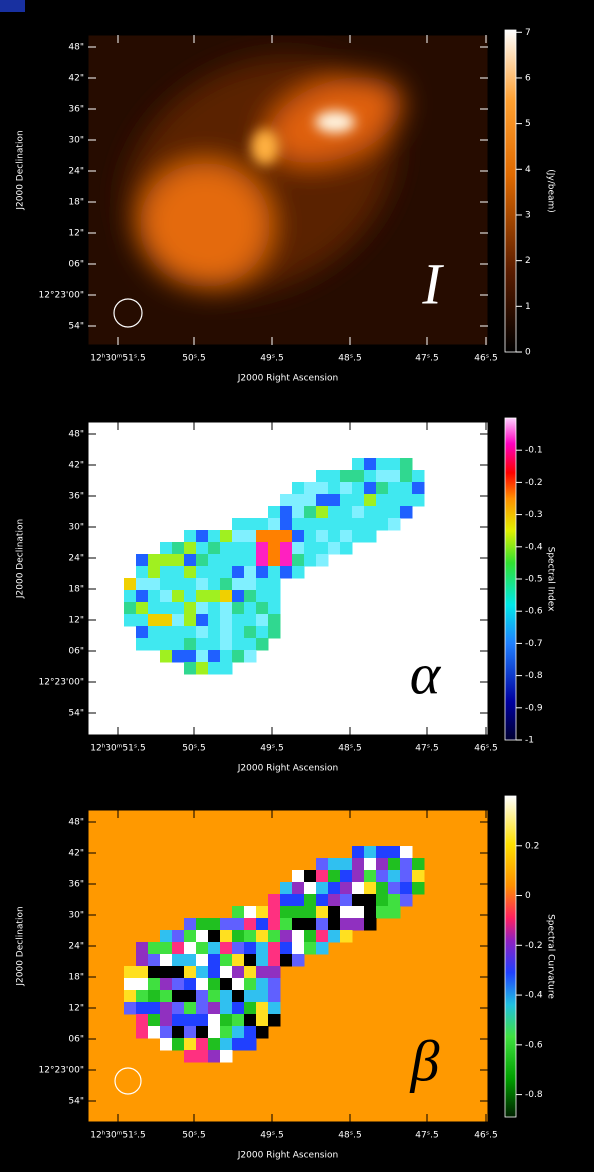  What do you see at coordinates (76, 172) in the screenshot?
I see `y-tick-label: 24"` at bounding box center [76, 172].